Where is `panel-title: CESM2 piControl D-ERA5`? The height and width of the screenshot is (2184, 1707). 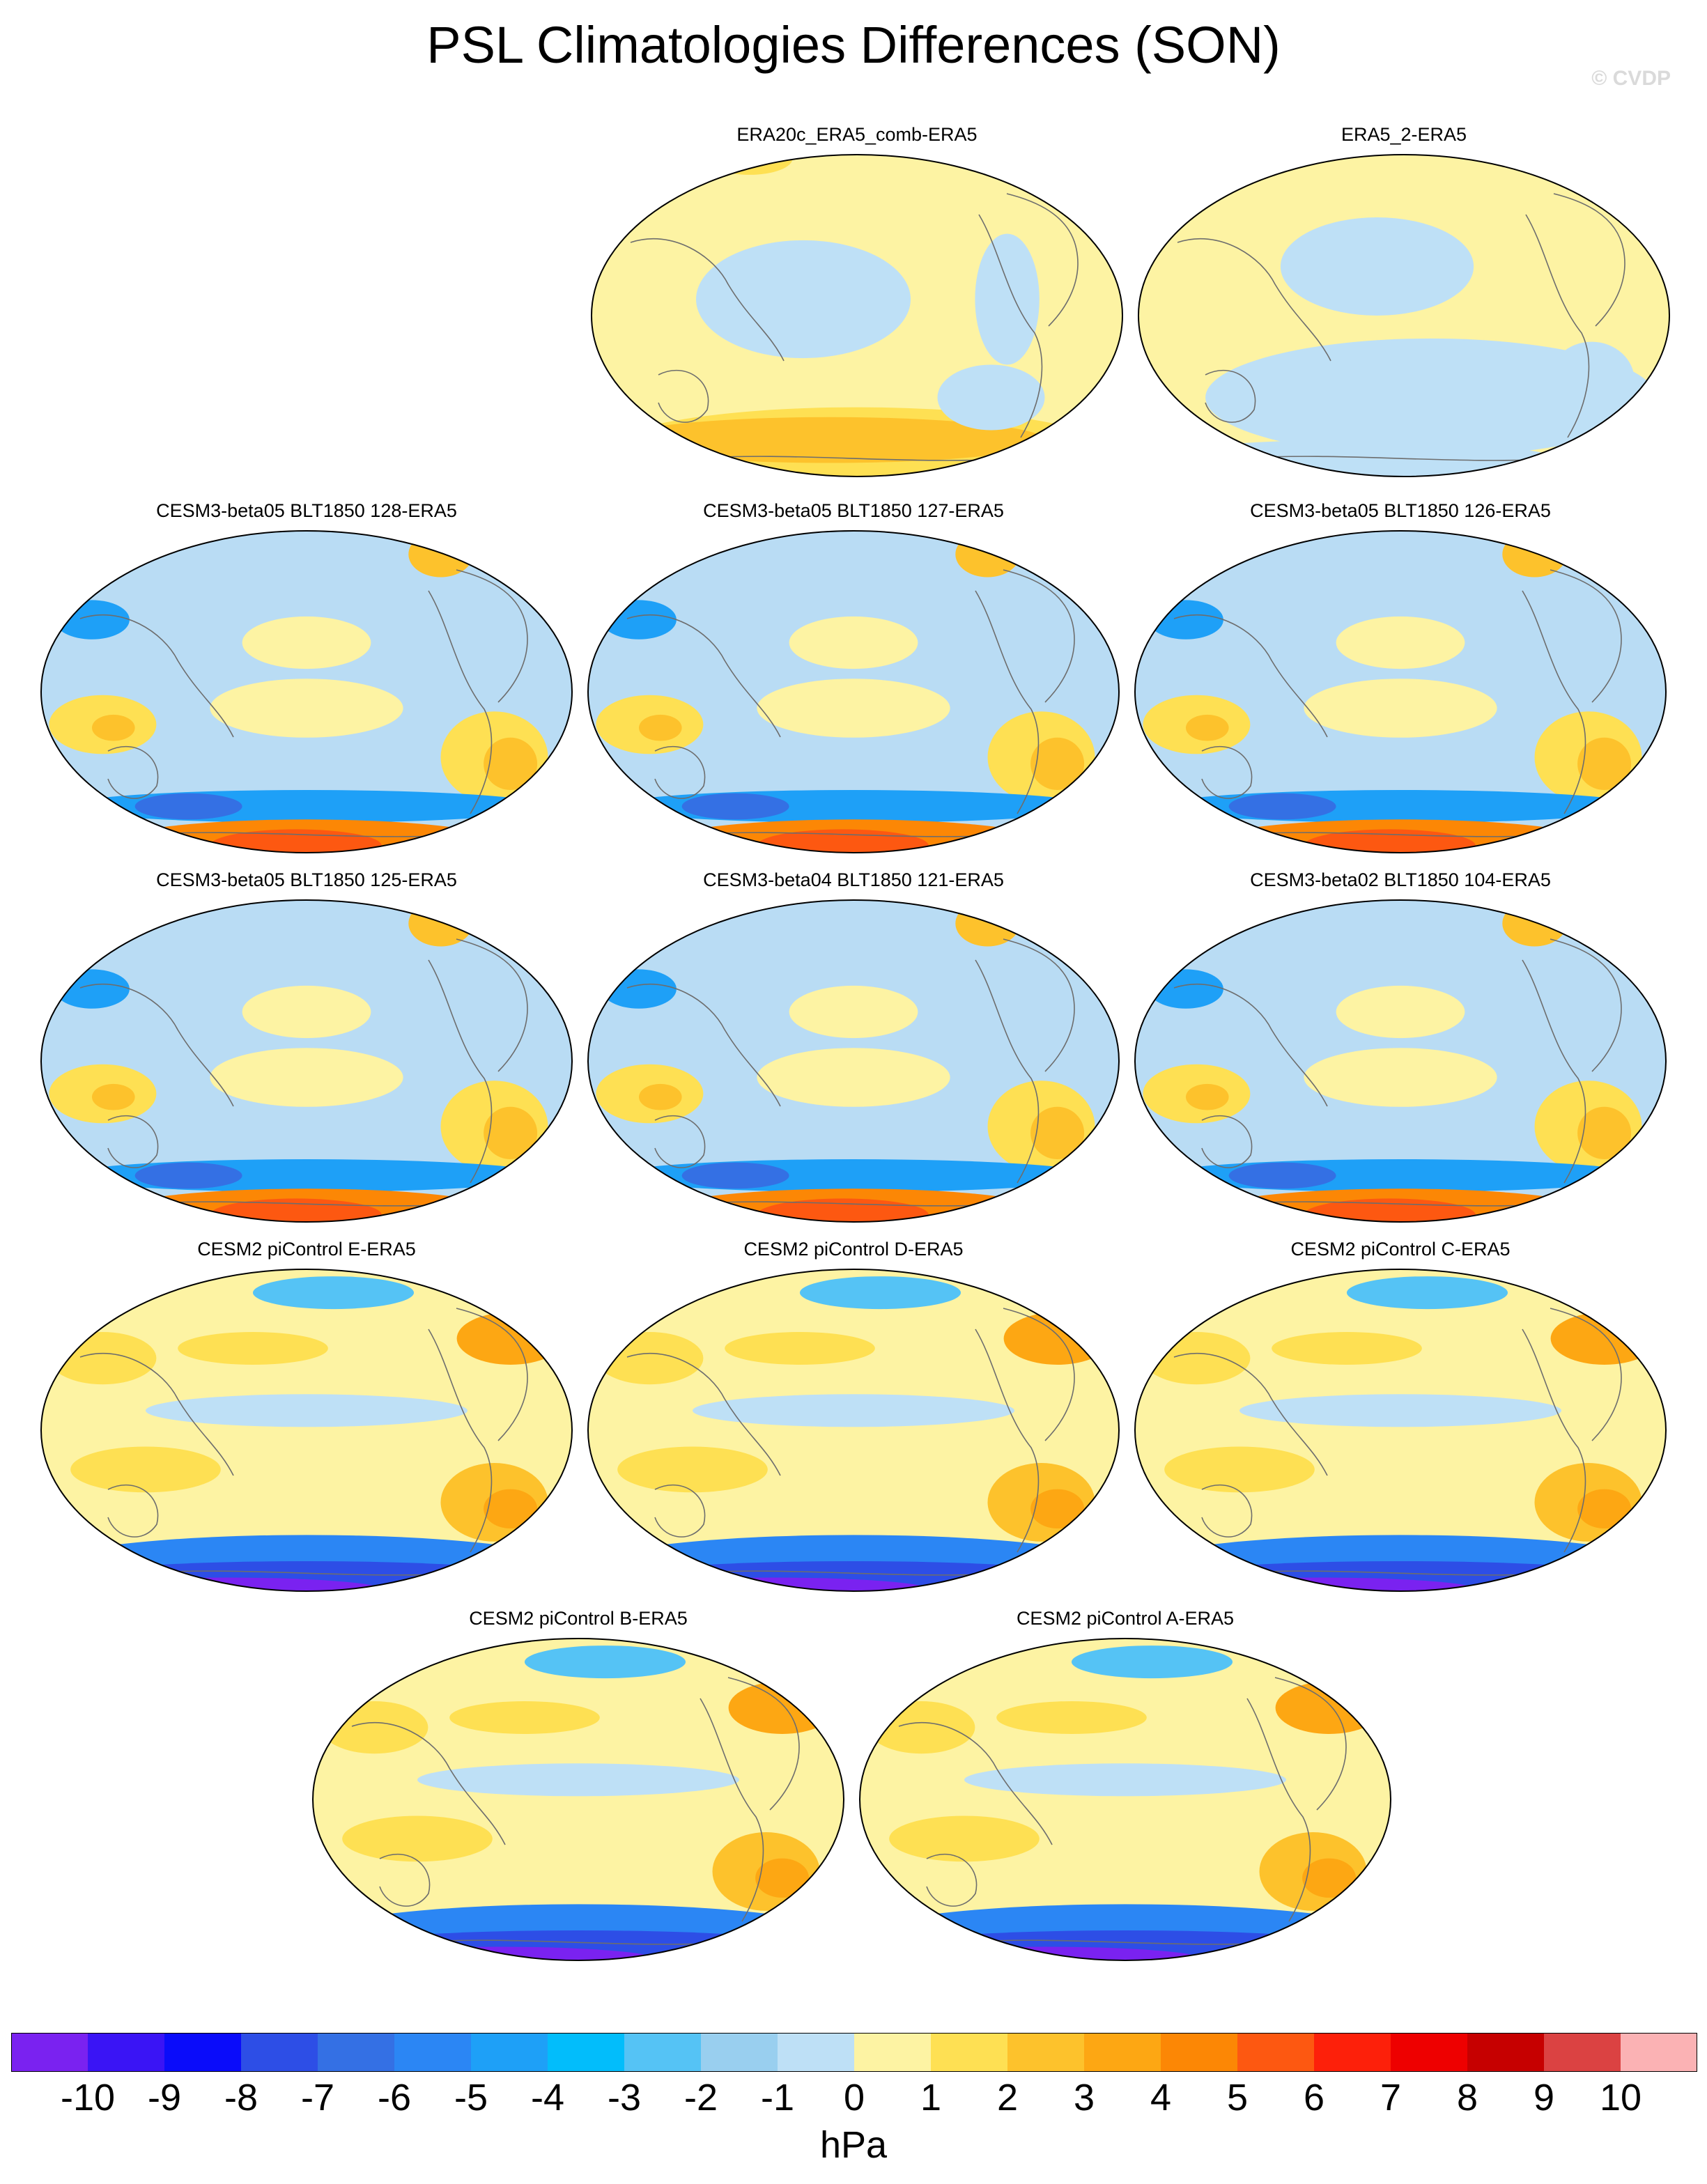
panel-title: CESM2 piControl D-ERA5 is located at coordinates (853, 1249).